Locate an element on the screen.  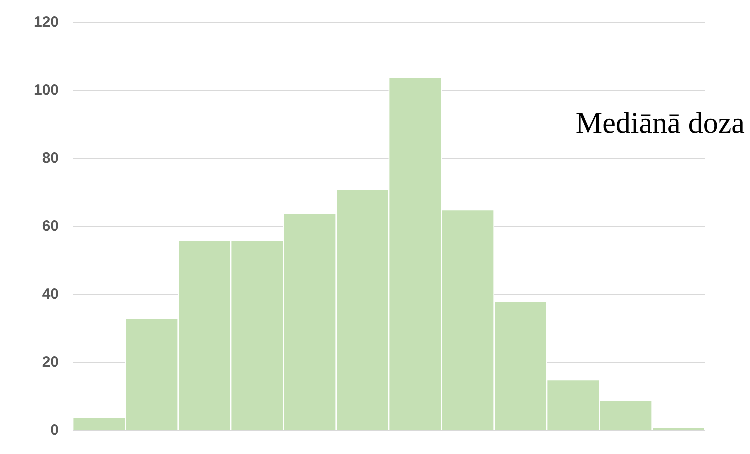
annotation: Mediānā doza is located at coordinates (660, 123).